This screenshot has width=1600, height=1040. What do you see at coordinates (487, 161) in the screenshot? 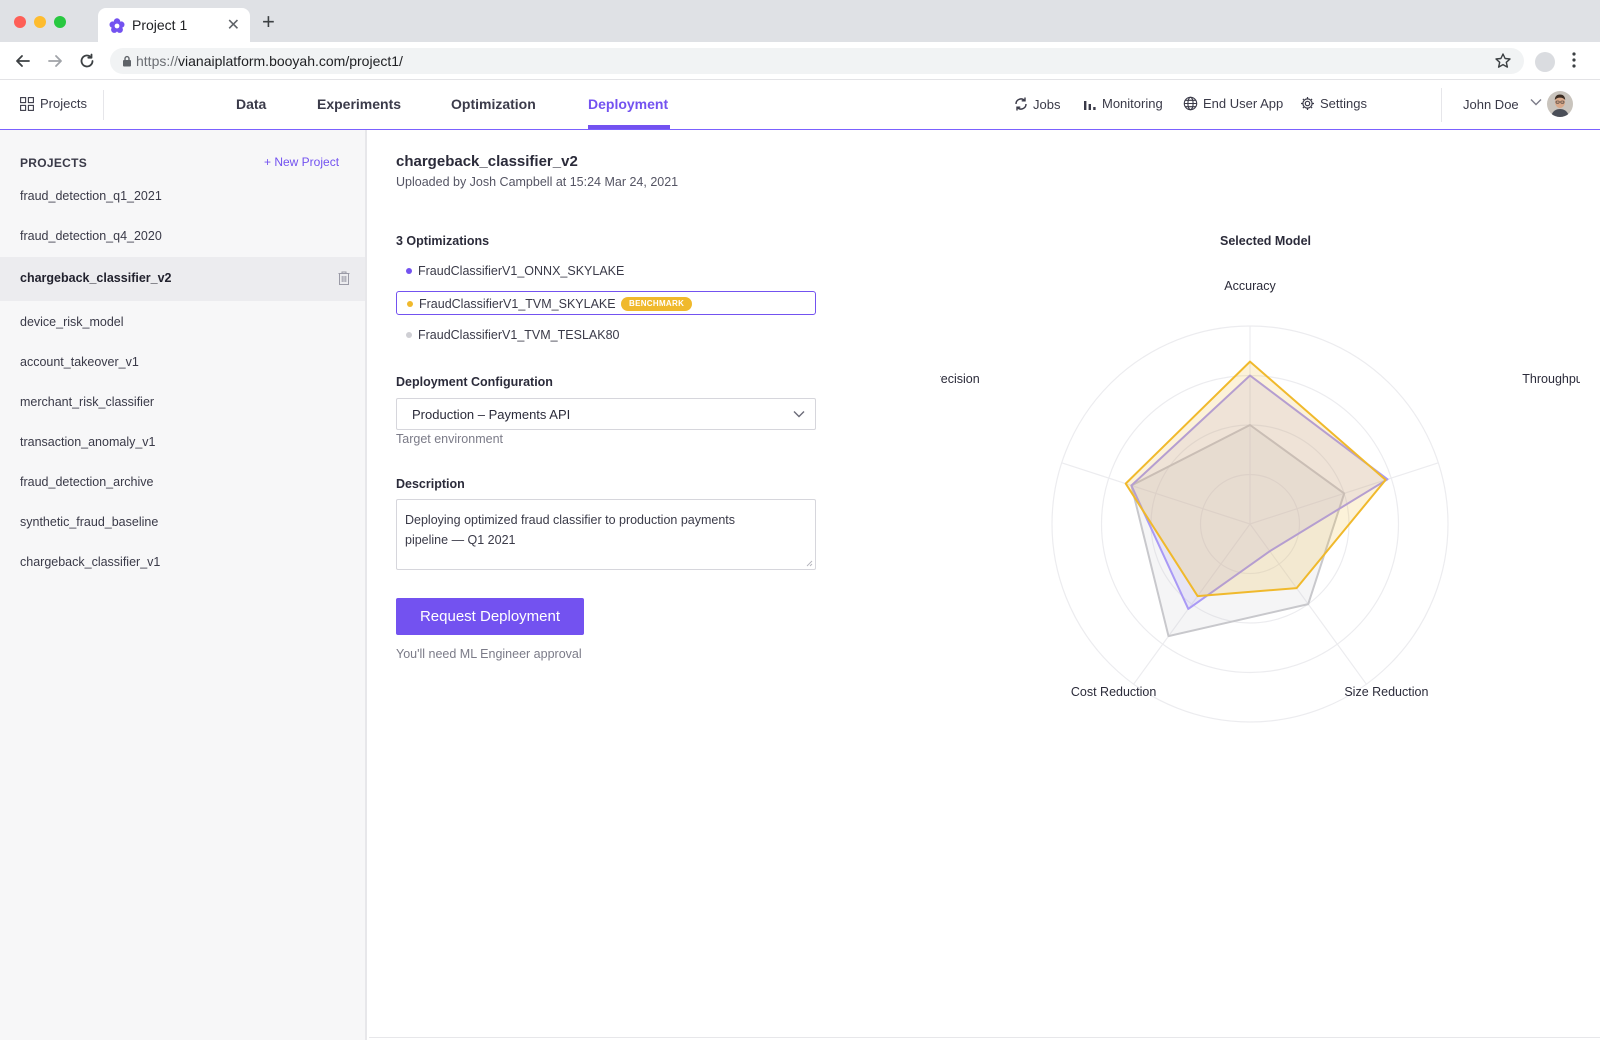
I see `page-title: chargeback_classifier_v2` at bounding box center [487, 161].